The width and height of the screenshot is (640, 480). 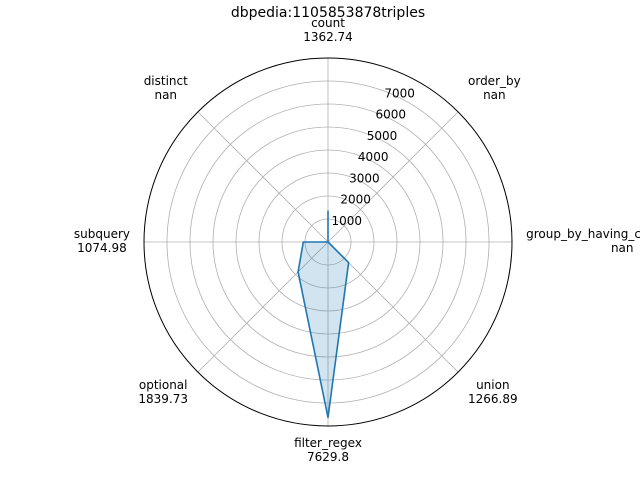 I want to click on category-label: count 1362.74, so click(x=328, y=30).